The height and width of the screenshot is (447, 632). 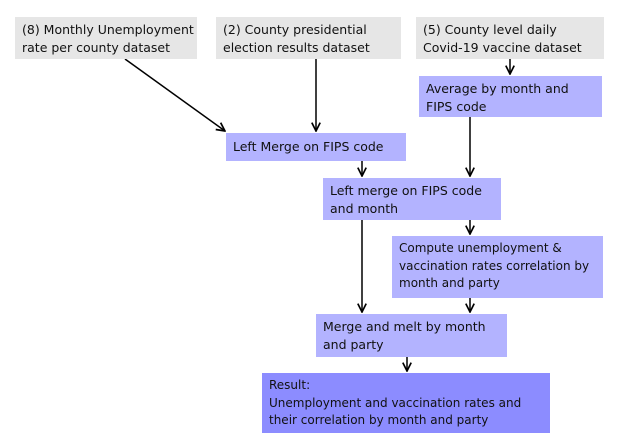 What do you see at coordinates (456, 106) in the screenshot?
I see `average-by-month-line-2: FIPS code` at bounding box center [456, 106].